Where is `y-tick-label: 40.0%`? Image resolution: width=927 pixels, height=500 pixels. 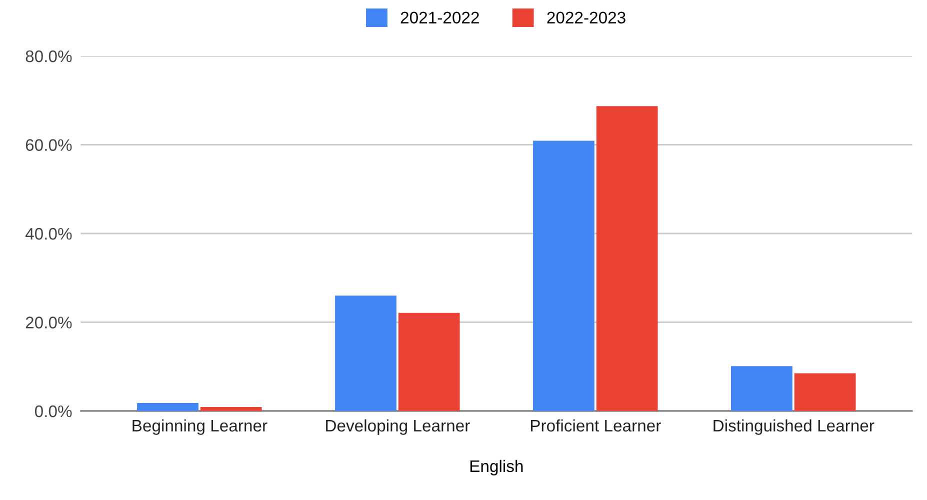 y-tick-label: 40.0% is located at coordinates (48, 234).